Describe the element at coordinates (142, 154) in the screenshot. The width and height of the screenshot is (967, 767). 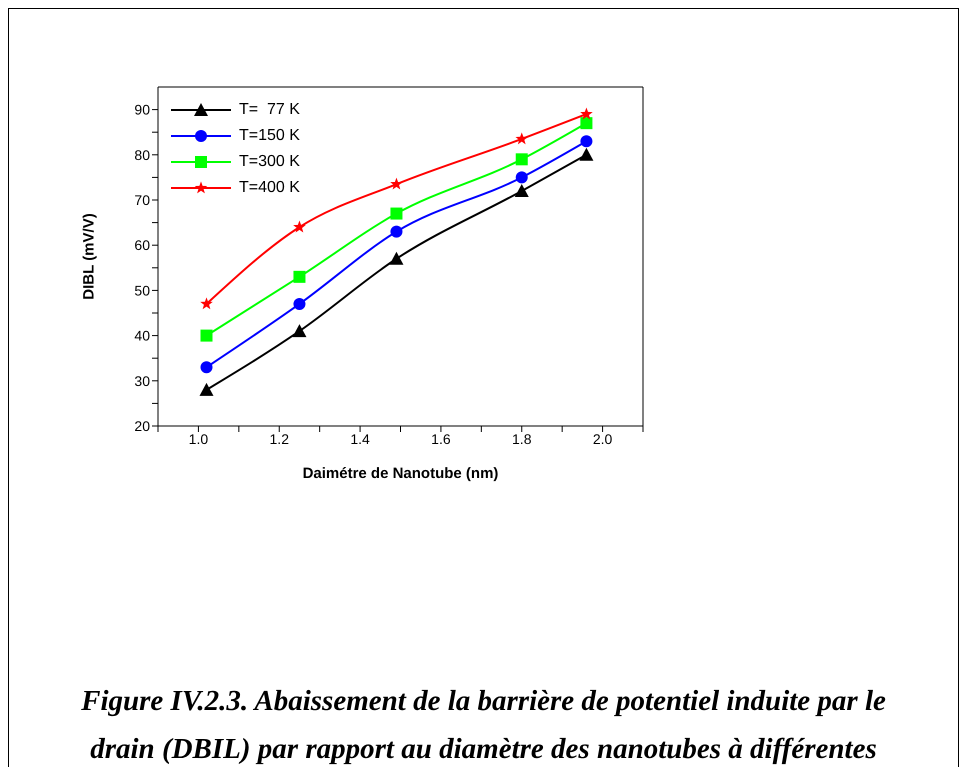
I see `y-tick-label: 80` at that location.